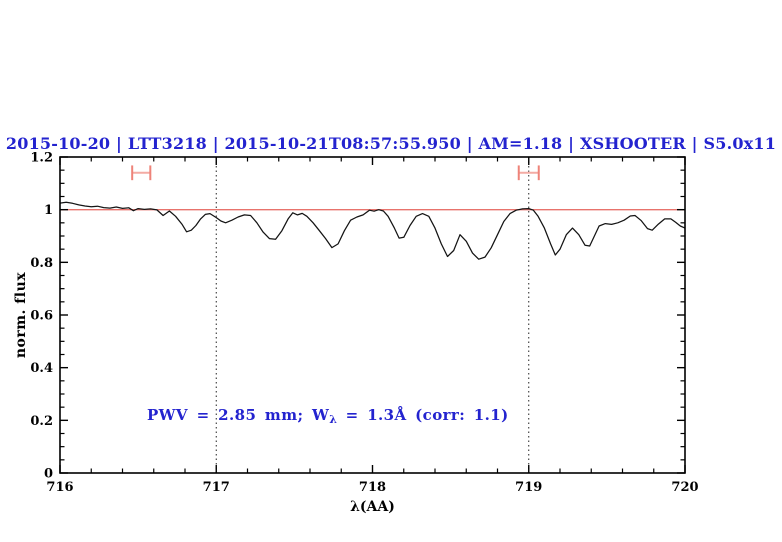  Describe the element at coordinates (216, 487) in the screenshot. I see `x-tick-label: 717` at that location.